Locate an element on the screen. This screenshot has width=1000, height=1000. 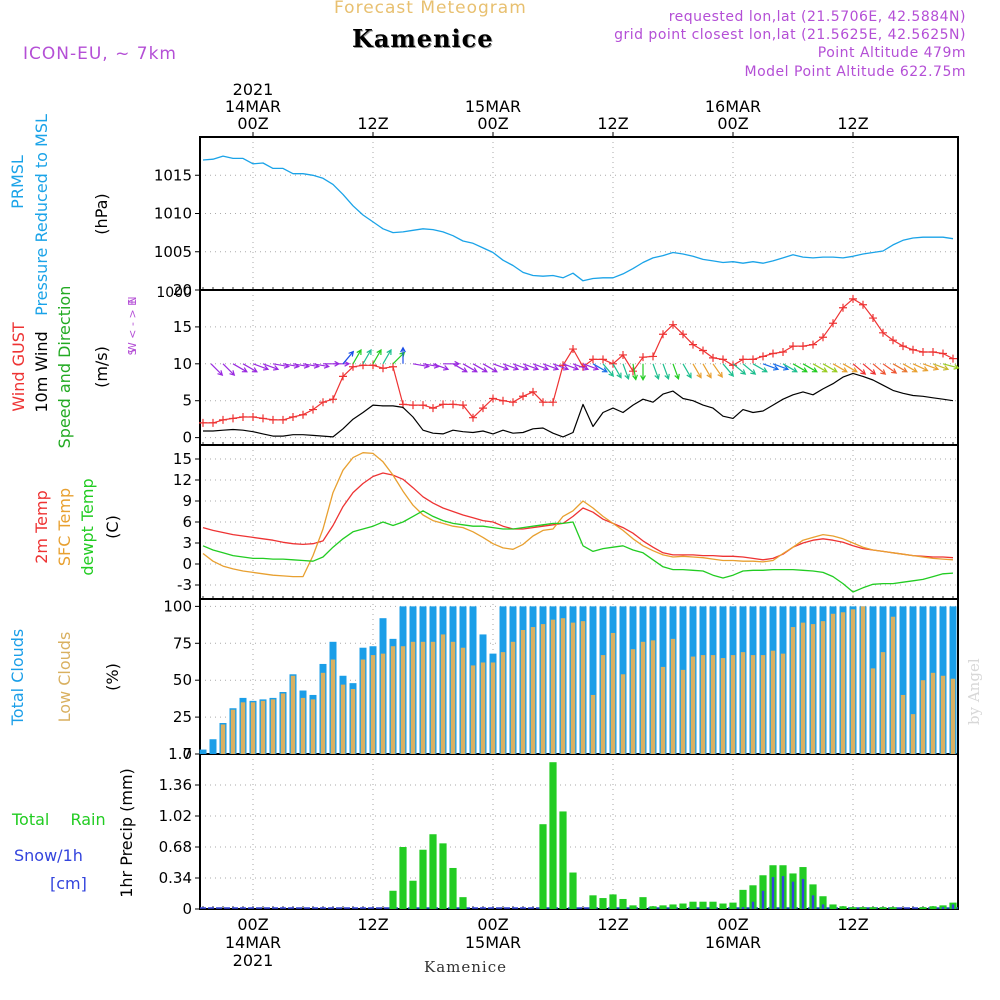
location-title: Kamenice is located at coordinates (423, 38).